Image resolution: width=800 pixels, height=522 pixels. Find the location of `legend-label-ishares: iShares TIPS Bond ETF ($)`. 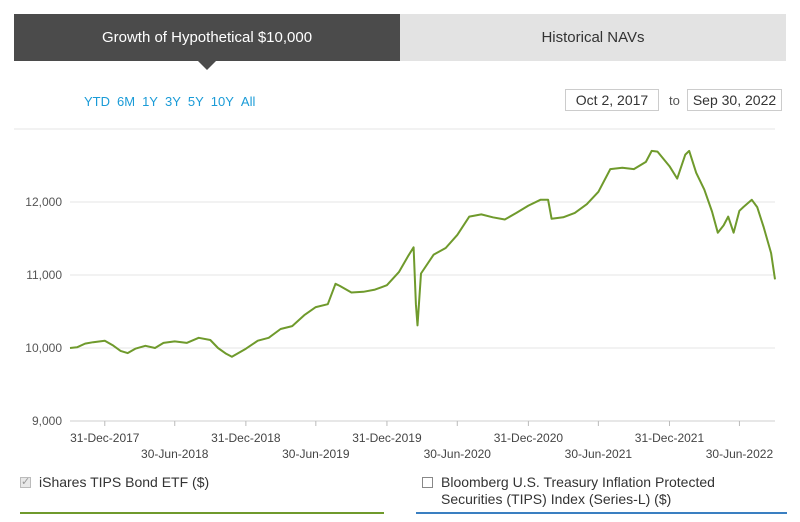

legend-label-ishares: iShares TIPS Bond ETF ($) is located at coordinates (124, 482).